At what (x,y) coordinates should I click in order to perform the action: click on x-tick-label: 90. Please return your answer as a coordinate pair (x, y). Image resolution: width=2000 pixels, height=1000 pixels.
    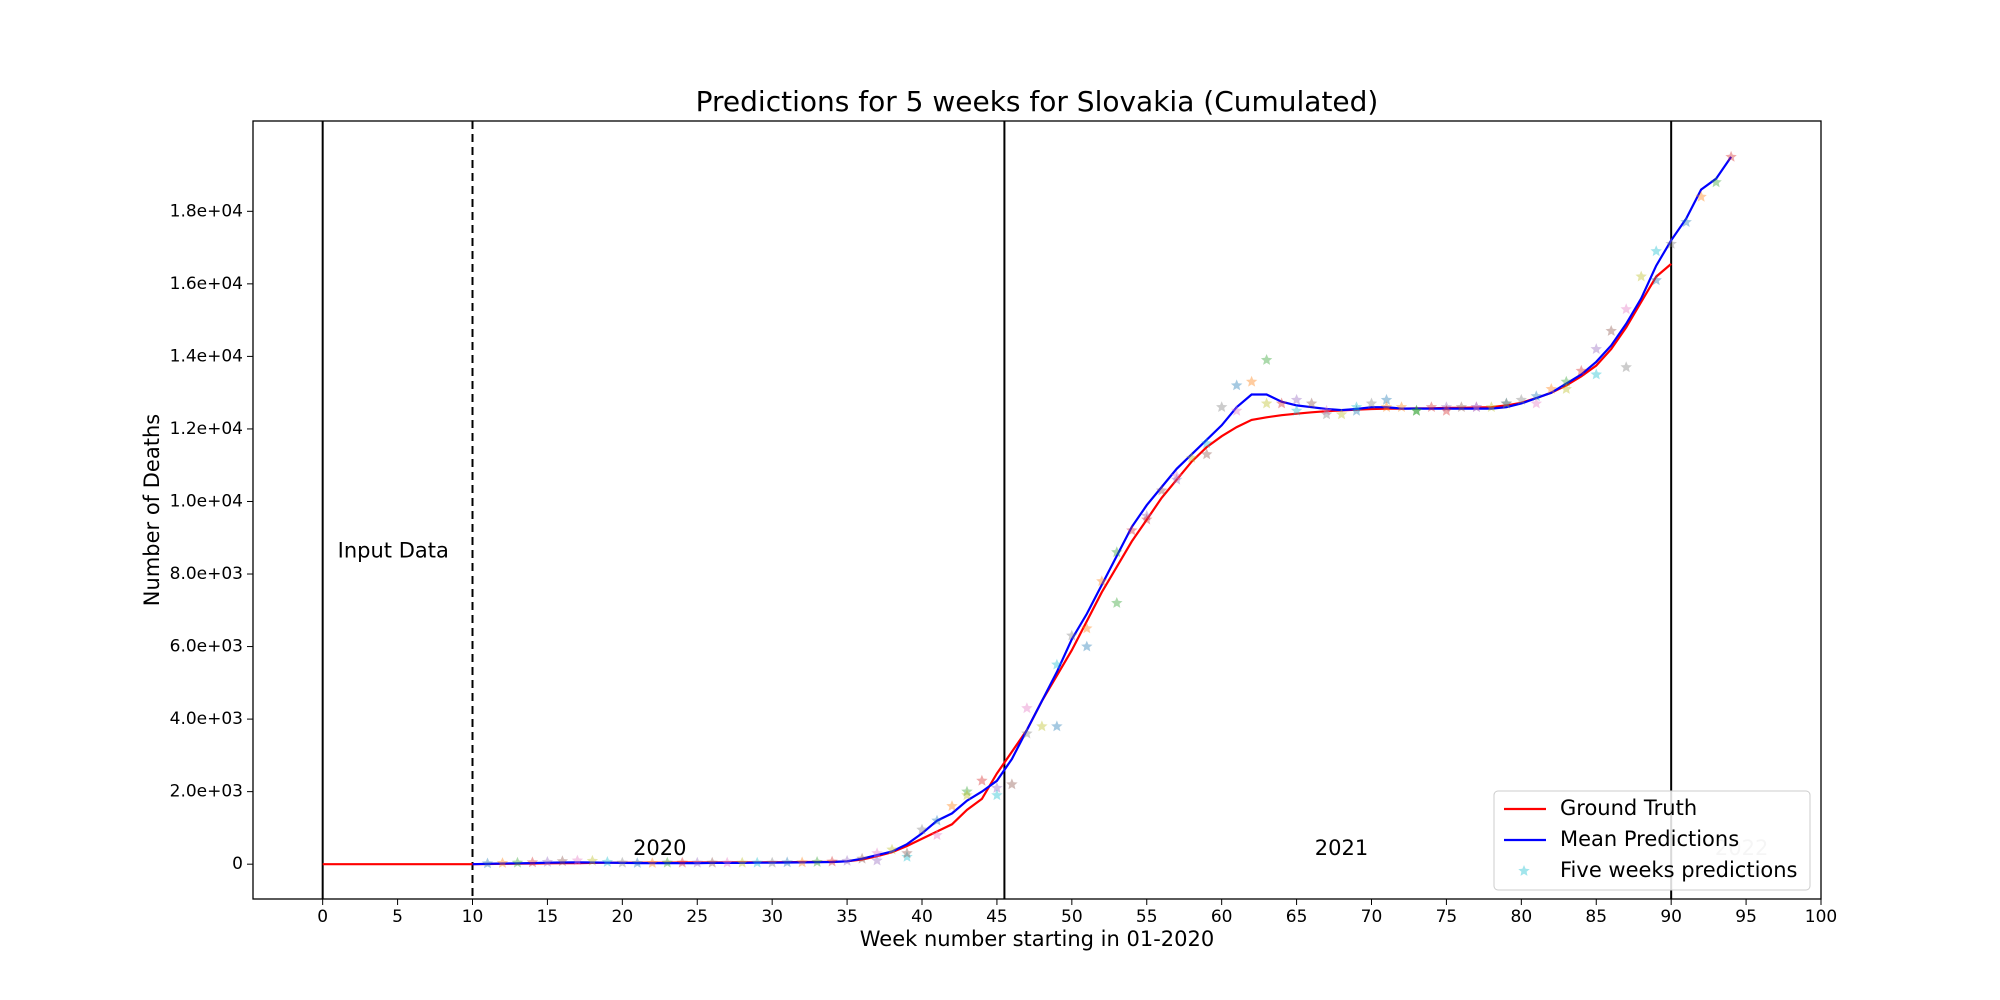
    Looking at the image, I should click on (1671, 917).